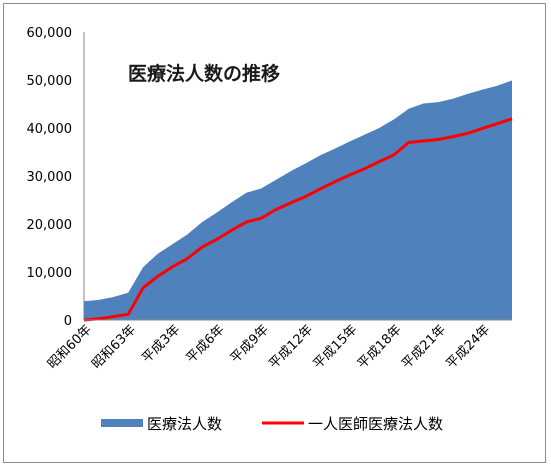  Describe the element at coordinates (50, 225) in the screenshot. I see `y-tick-label: 20,000` at that location.